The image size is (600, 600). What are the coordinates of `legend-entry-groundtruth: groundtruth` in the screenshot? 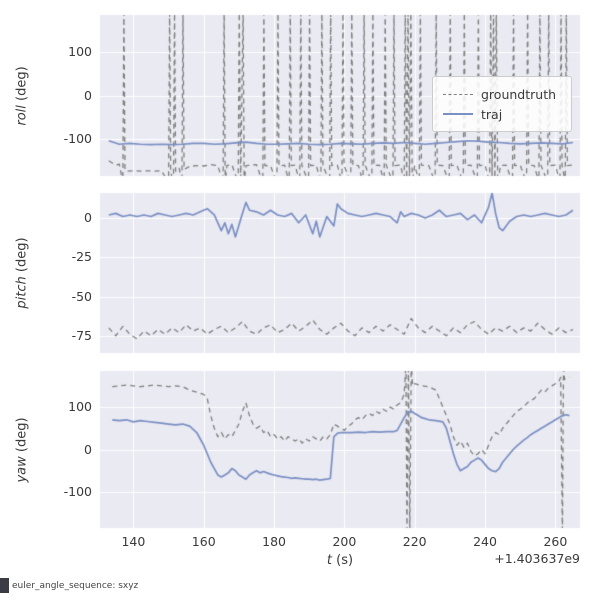 It's located at (502, 94).